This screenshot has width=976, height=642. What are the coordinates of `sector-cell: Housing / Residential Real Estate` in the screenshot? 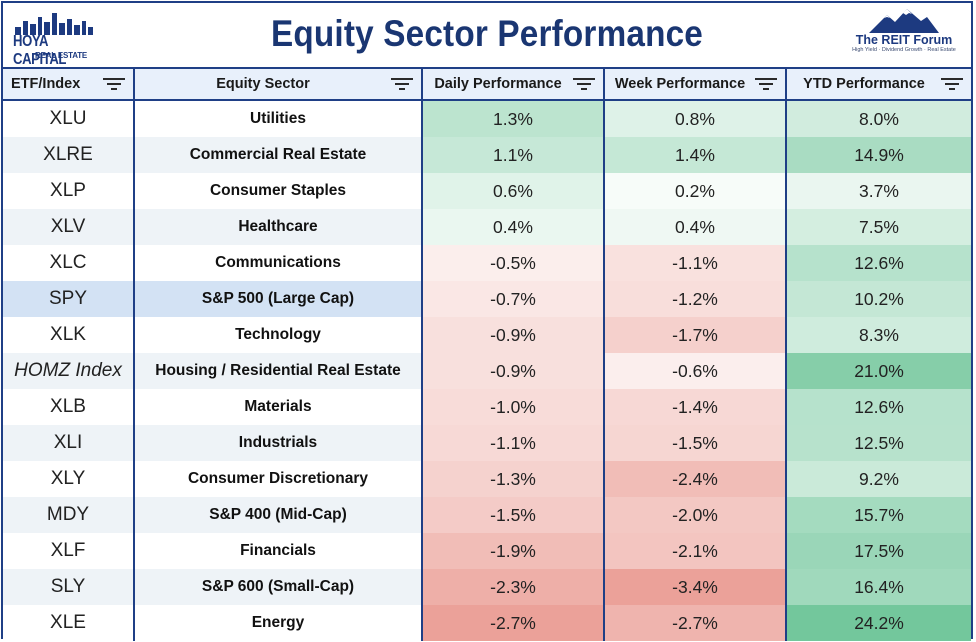 It's located at (279, 371).